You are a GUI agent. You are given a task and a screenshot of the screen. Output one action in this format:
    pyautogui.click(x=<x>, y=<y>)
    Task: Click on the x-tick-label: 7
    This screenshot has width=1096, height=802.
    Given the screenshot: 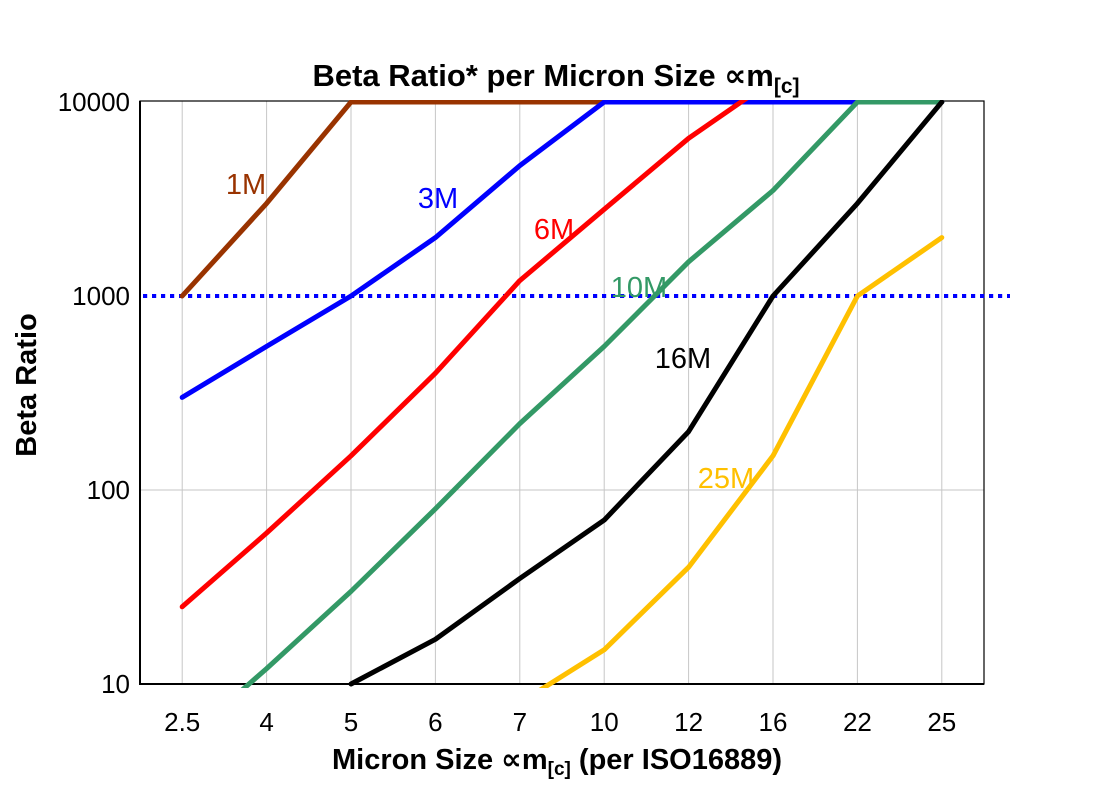 What is the action you would take?
    pyautogui.click(x=520, y=722)
    